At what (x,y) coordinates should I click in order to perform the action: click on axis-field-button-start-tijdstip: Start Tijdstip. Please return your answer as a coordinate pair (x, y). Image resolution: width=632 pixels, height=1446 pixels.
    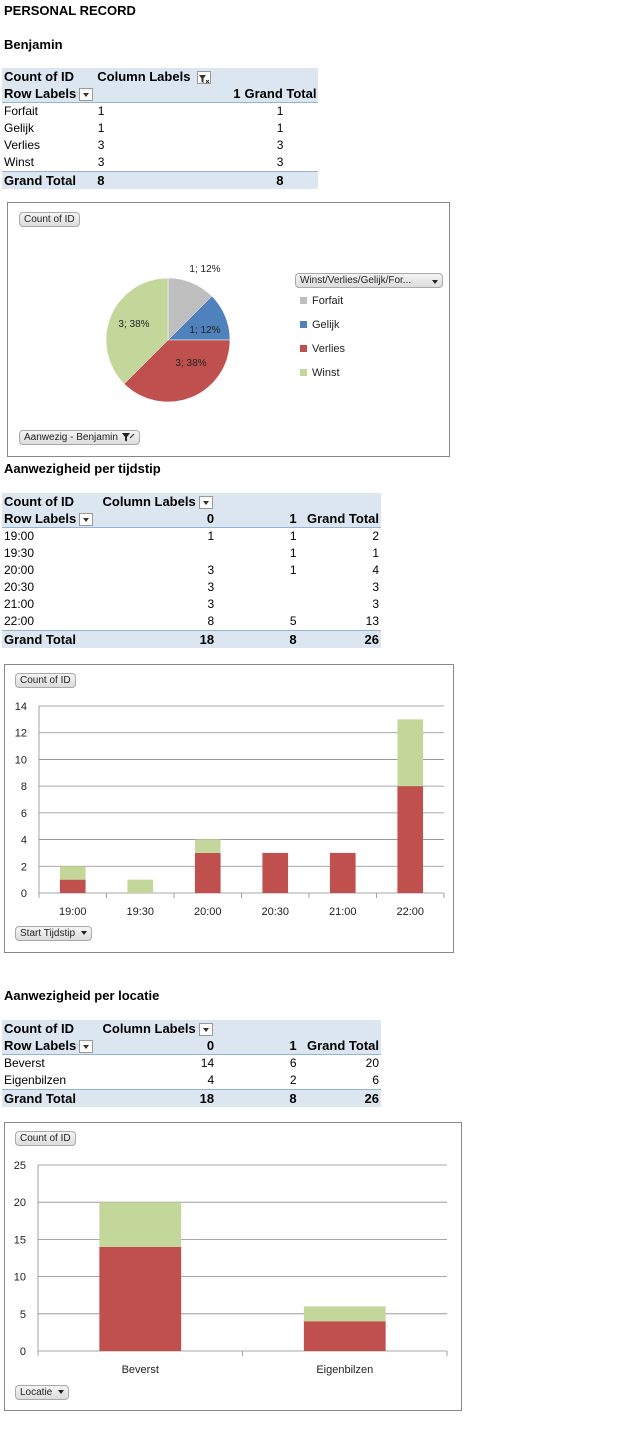
    Looking at the image, I should click on (54, 933).